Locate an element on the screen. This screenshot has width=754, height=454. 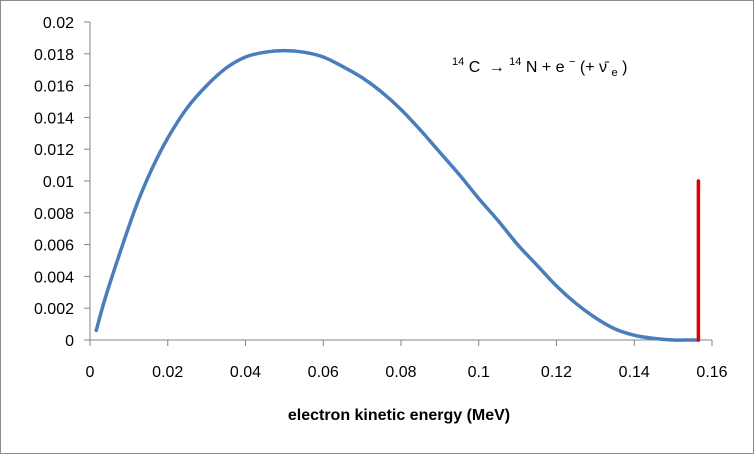
x-tick-label: 0.14 is located at coordinates (634, 372).